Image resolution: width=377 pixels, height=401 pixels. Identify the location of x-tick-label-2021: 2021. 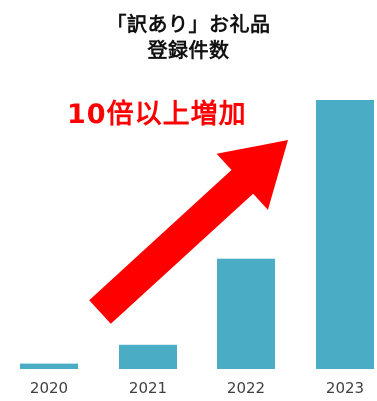
(148, 388).